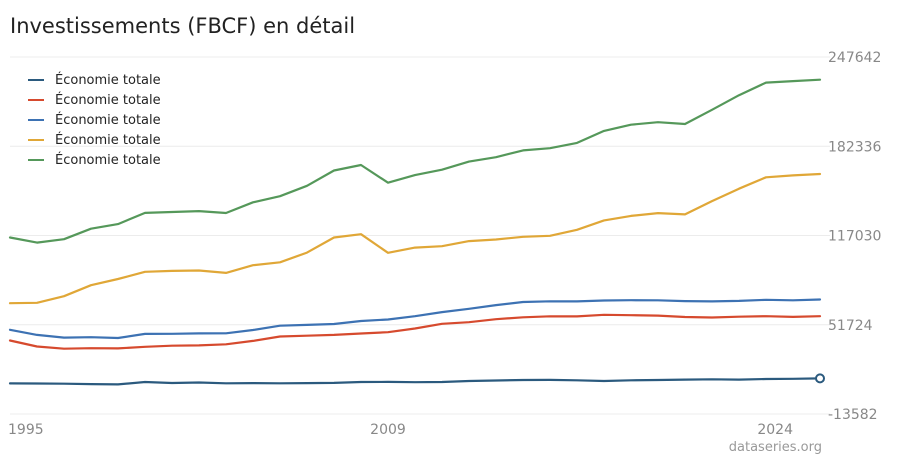 This screenshot has height=460, width=900. What do you see at coordinates (850, 326) in the screenshot?
I see `y-tick-label: 51724` at bounding box center [850, 326].